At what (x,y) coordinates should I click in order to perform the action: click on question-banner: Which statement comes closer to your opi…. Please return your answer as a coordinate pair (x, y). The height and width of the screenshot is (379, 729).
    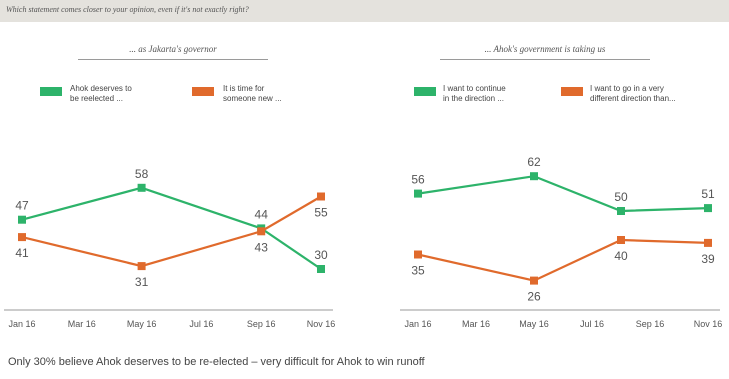
    Looking at the image, I should click on (364, 11).